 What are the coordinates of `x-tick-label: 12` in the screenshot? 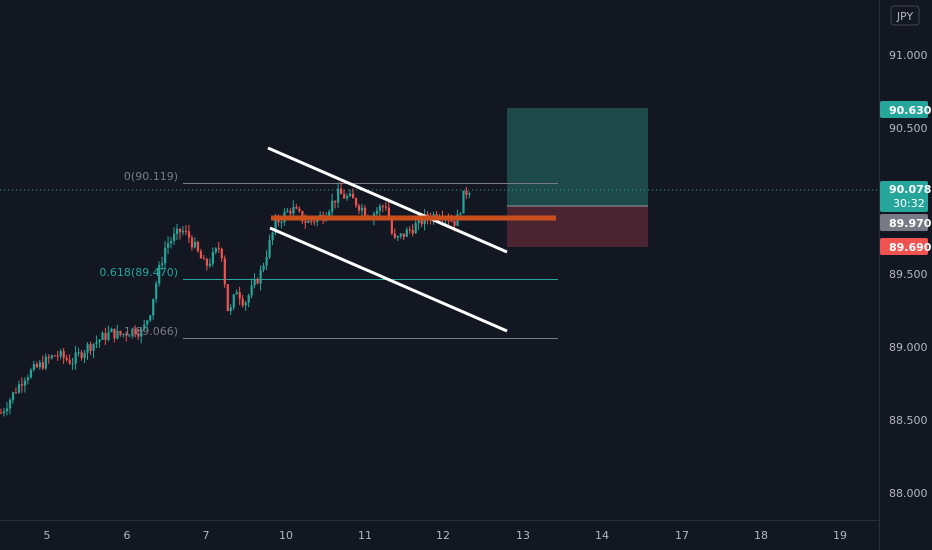 It's located at (443, 535).